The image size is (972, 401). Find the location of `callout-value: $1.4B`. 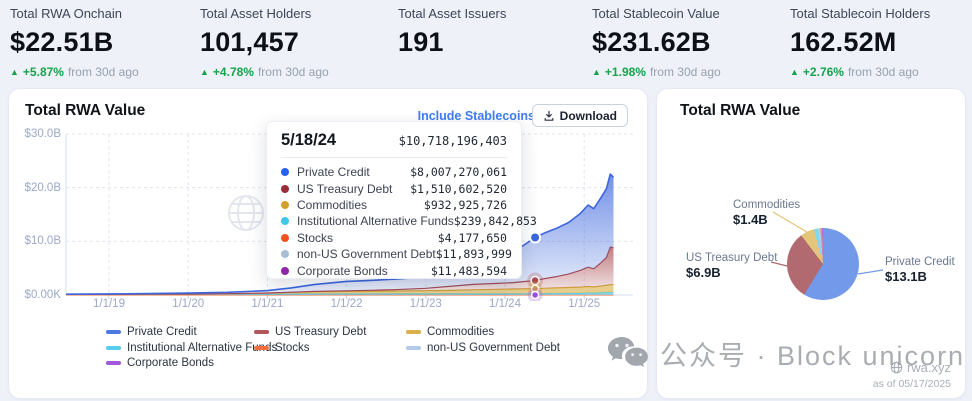

callout-value: $1.4B is located at coordinates (750, 219).